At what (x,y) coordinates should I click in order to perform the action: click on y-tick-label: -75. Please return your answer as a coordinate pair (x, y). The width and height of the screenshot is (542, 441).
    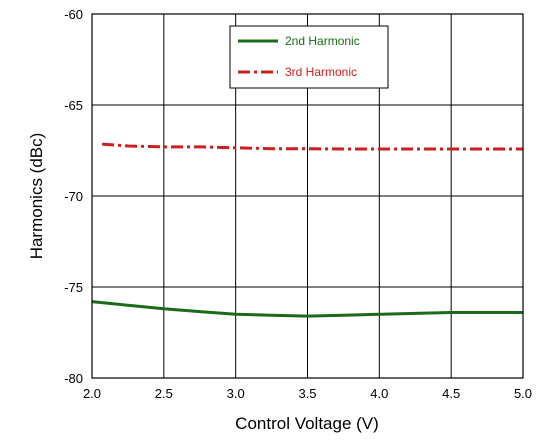
    Looking at the image, I should click on (73, 287).